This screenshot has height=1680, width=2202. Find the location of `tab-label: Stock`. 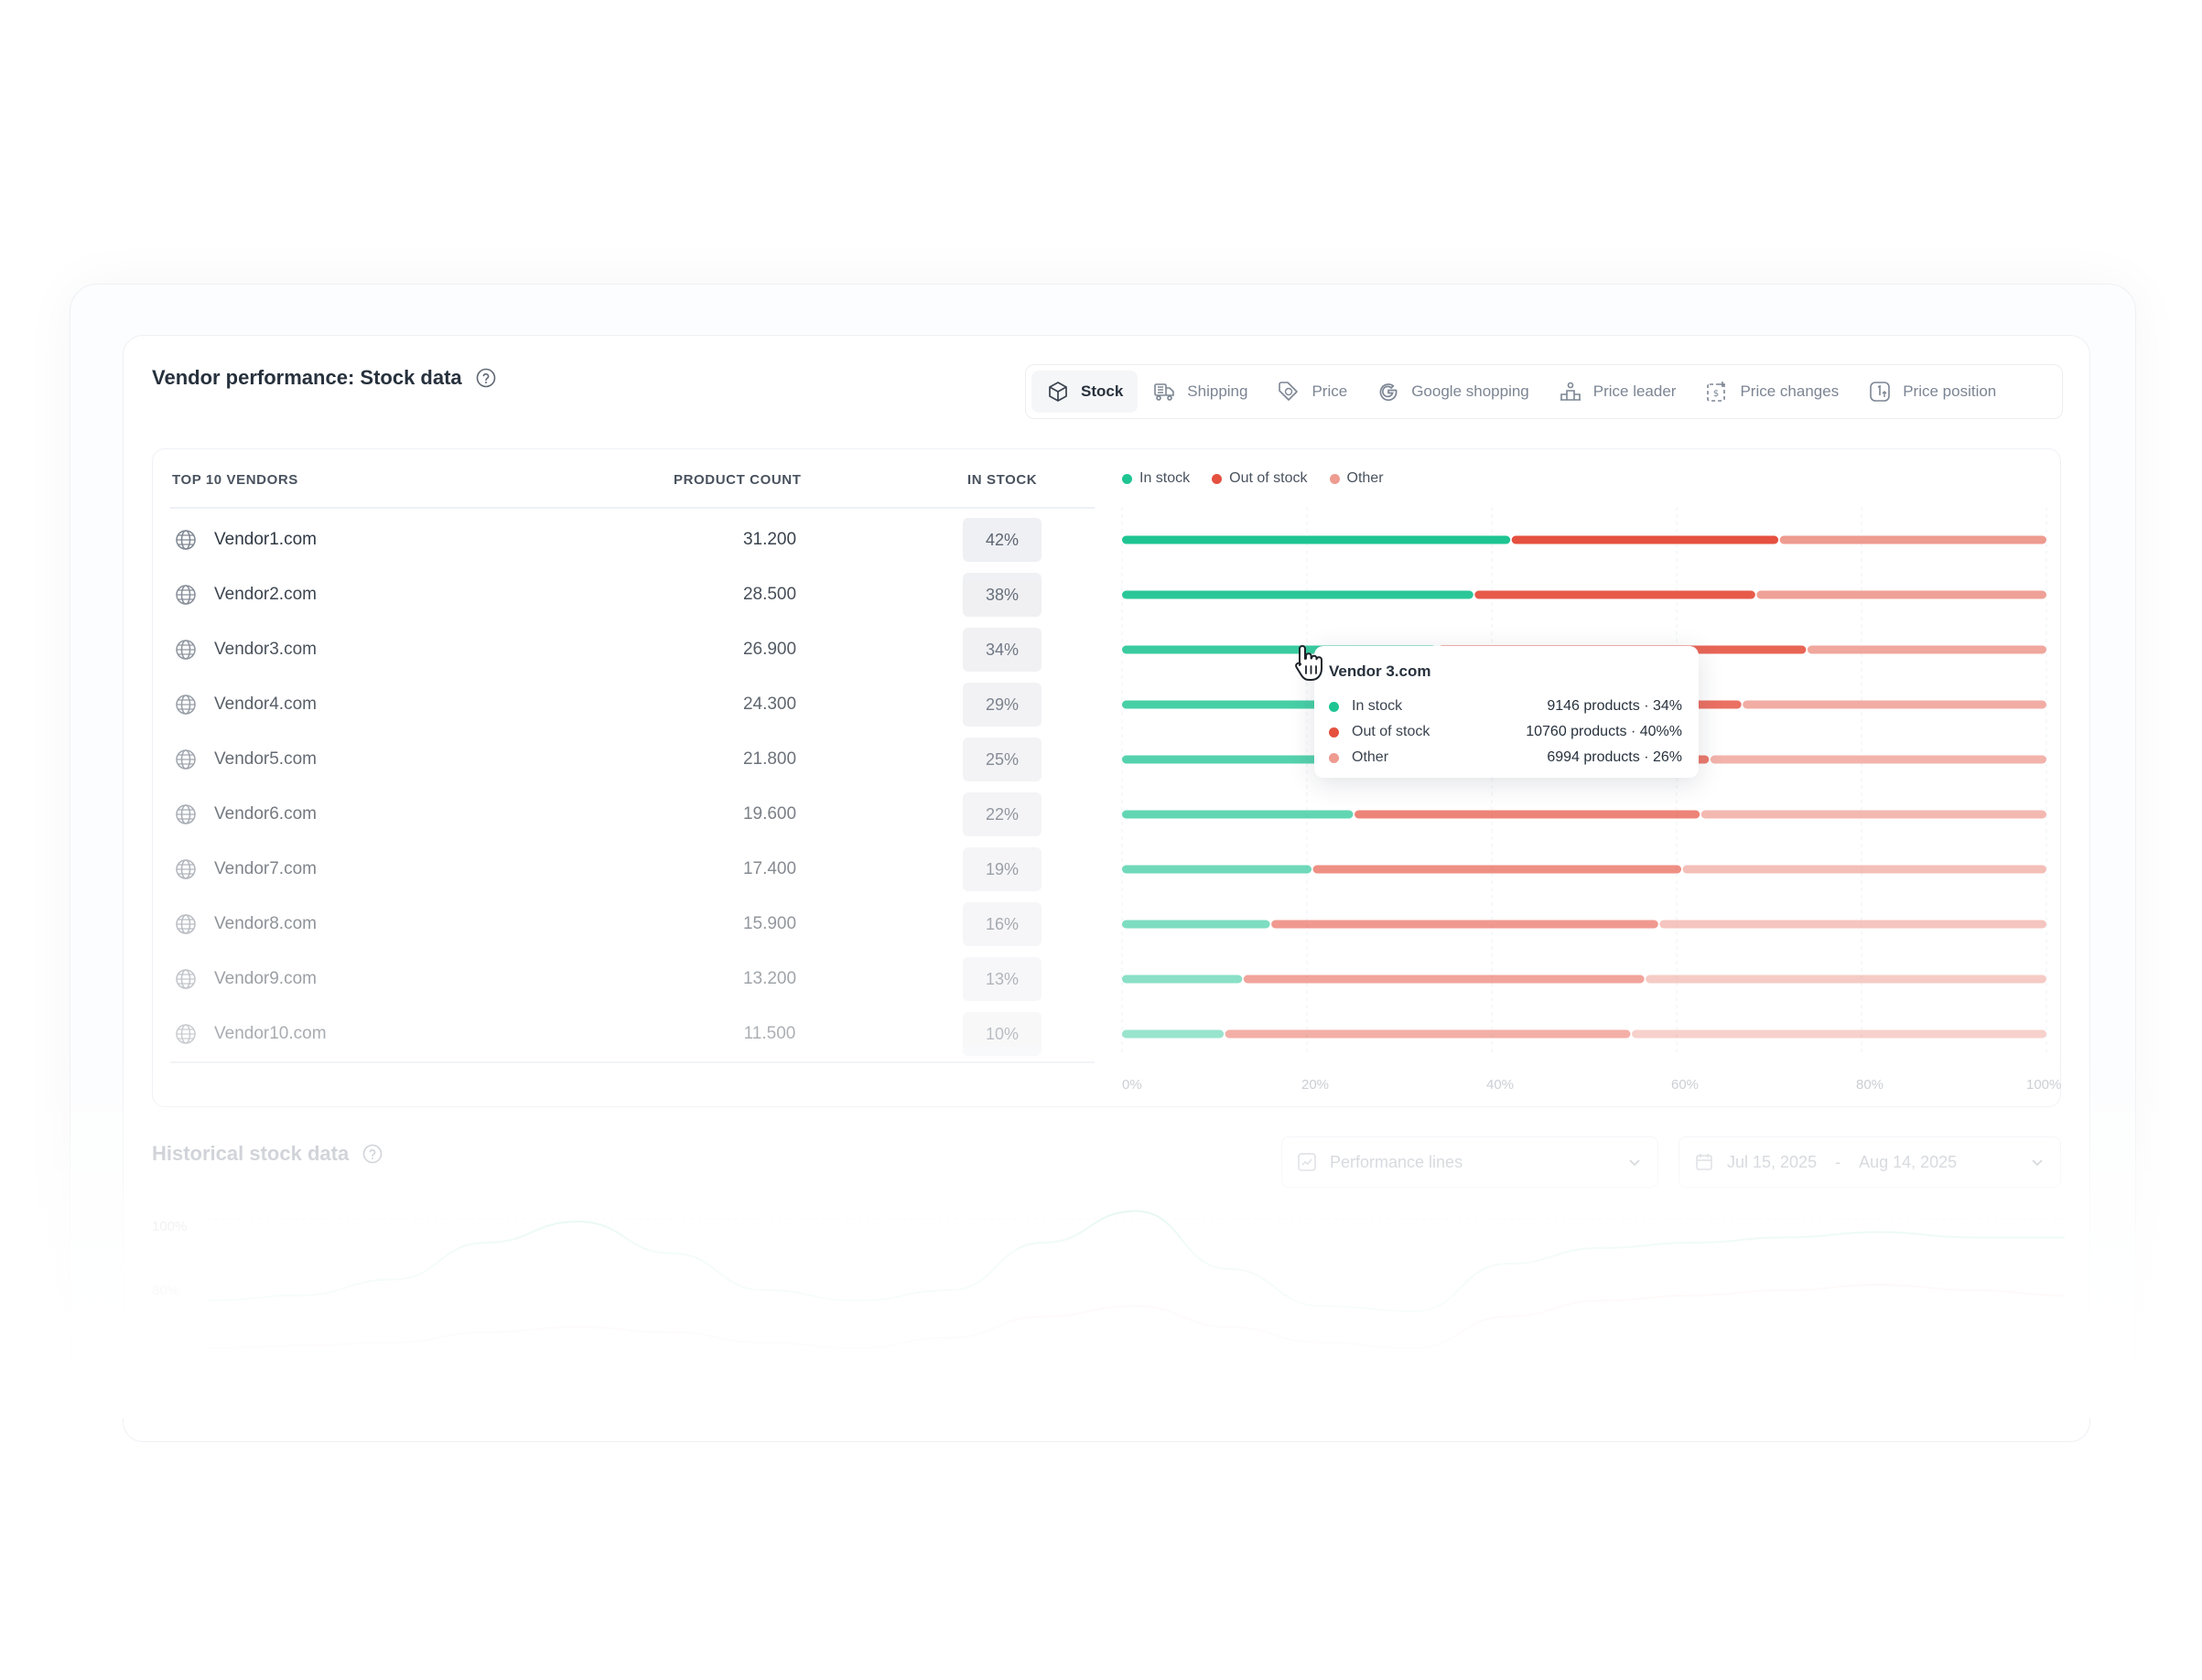

tab-label: Stock is located at coordinates (1102, 391).